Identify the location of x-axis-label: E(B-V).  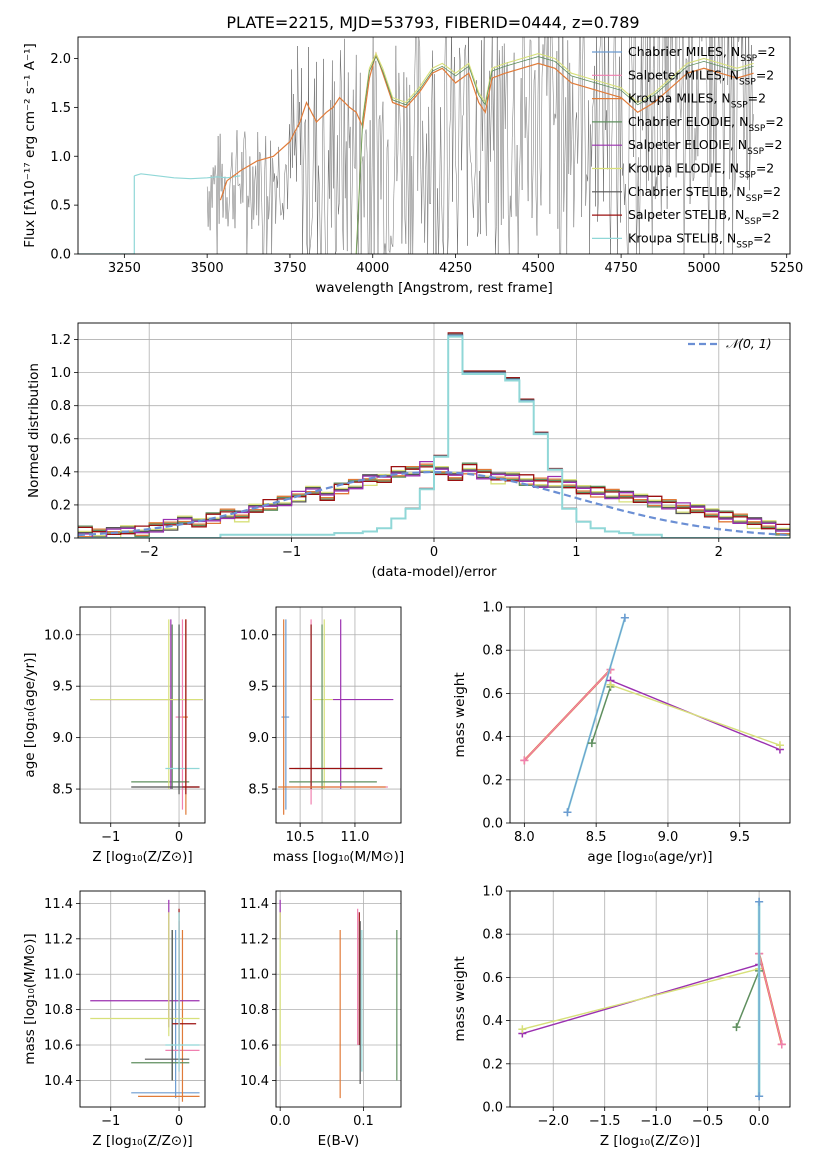
(339, 1141).